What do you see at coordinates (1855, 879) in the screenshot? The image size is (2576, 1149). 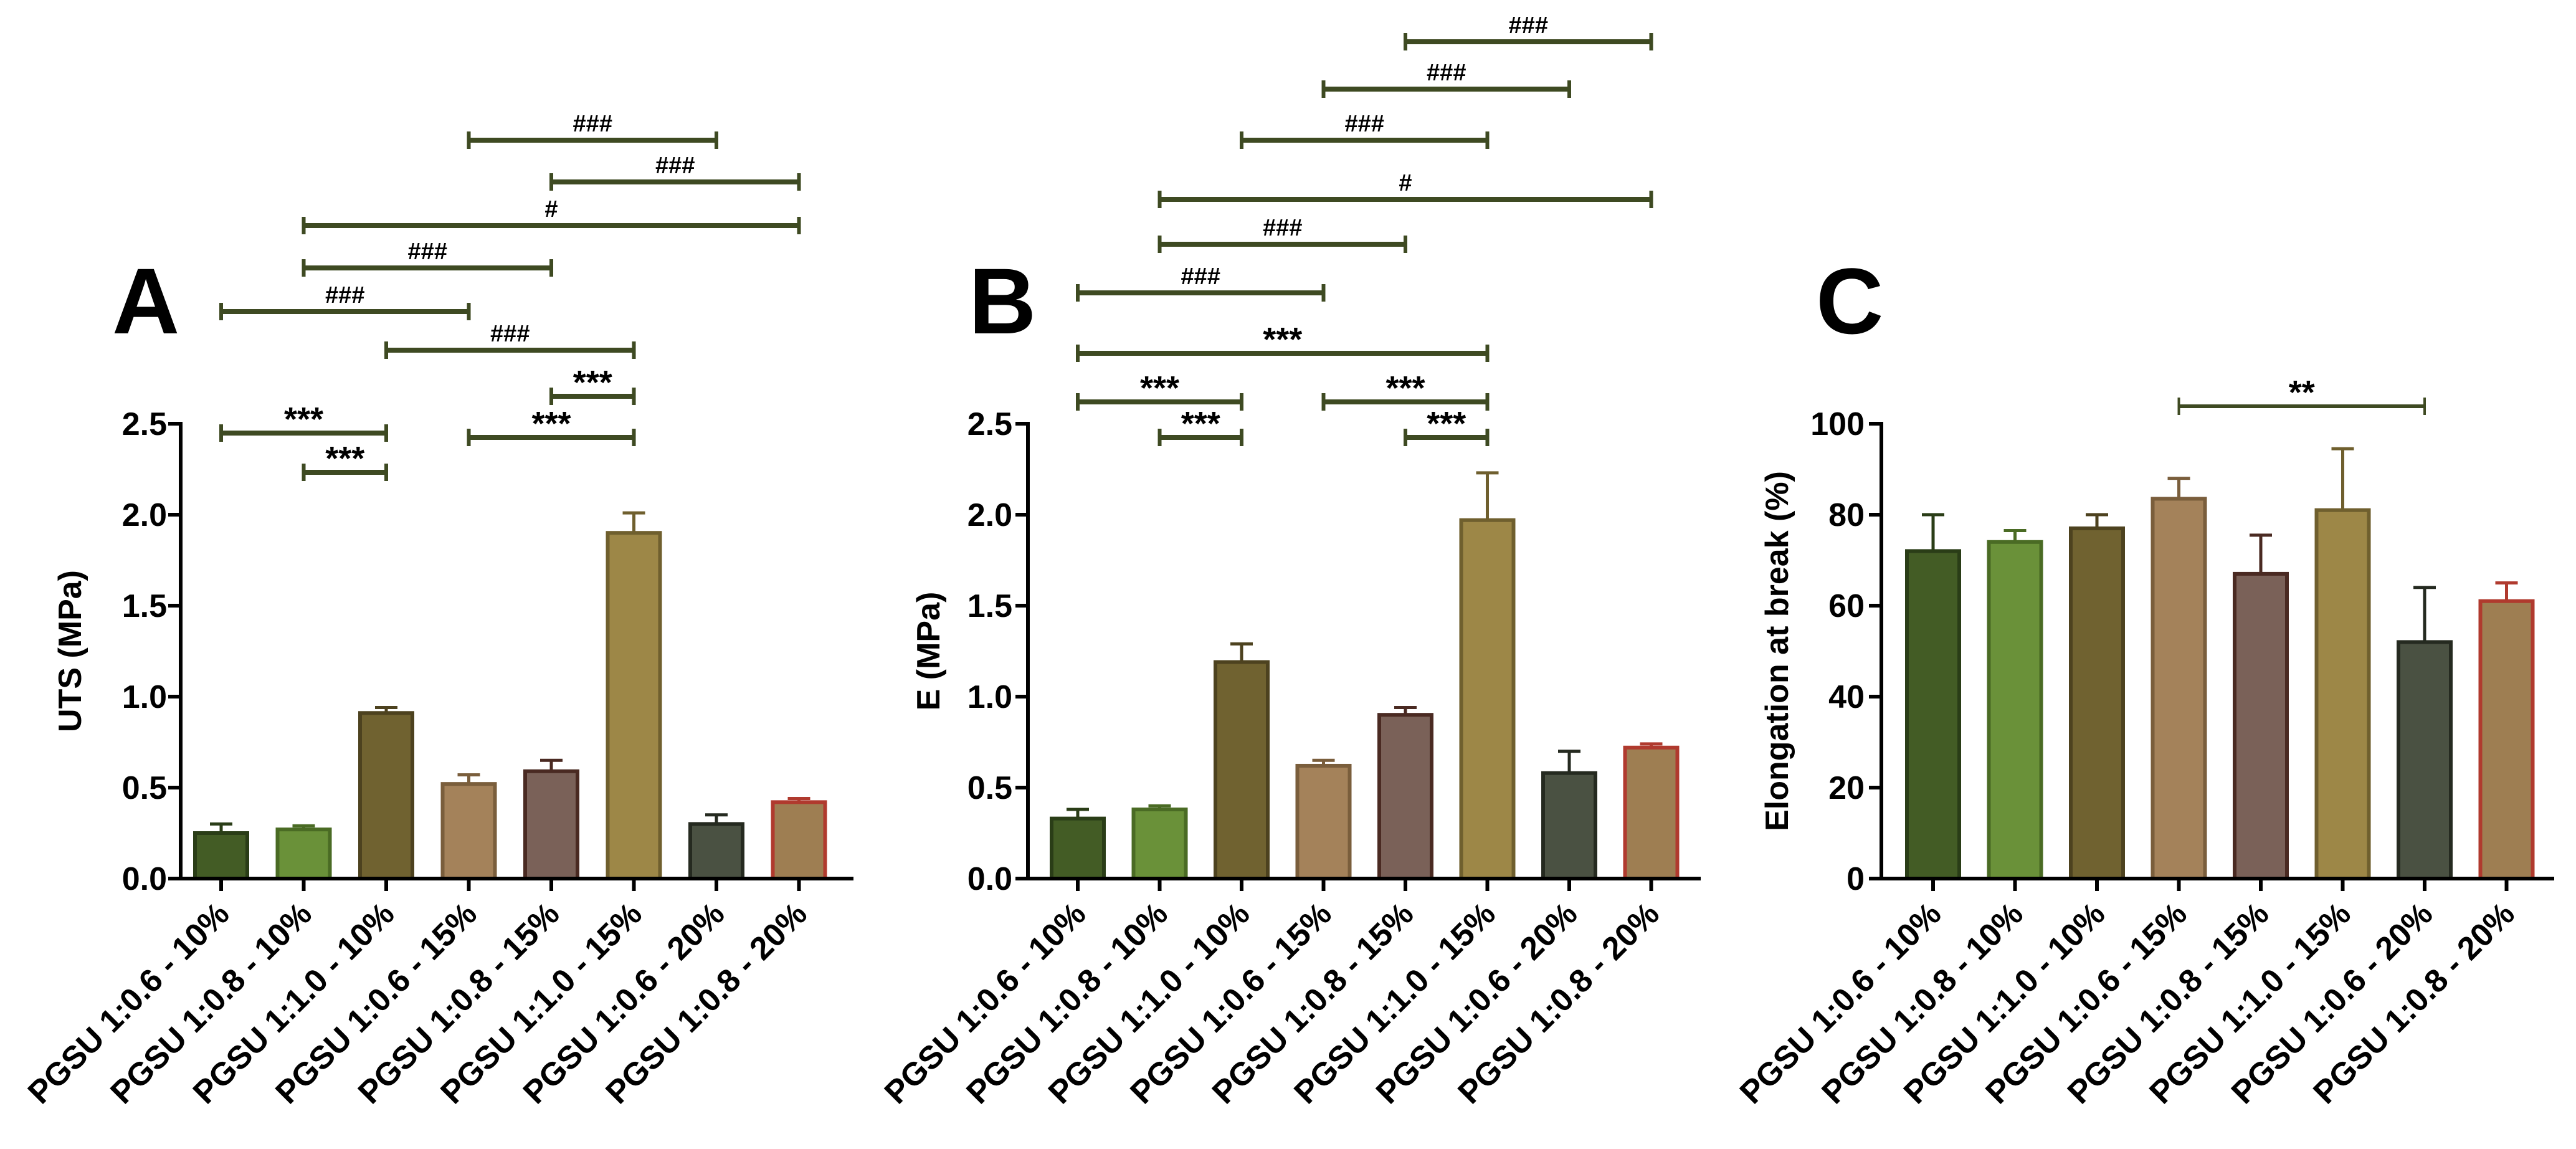 I see `y-tick-label: 0` at bounding box center [1855, 879].